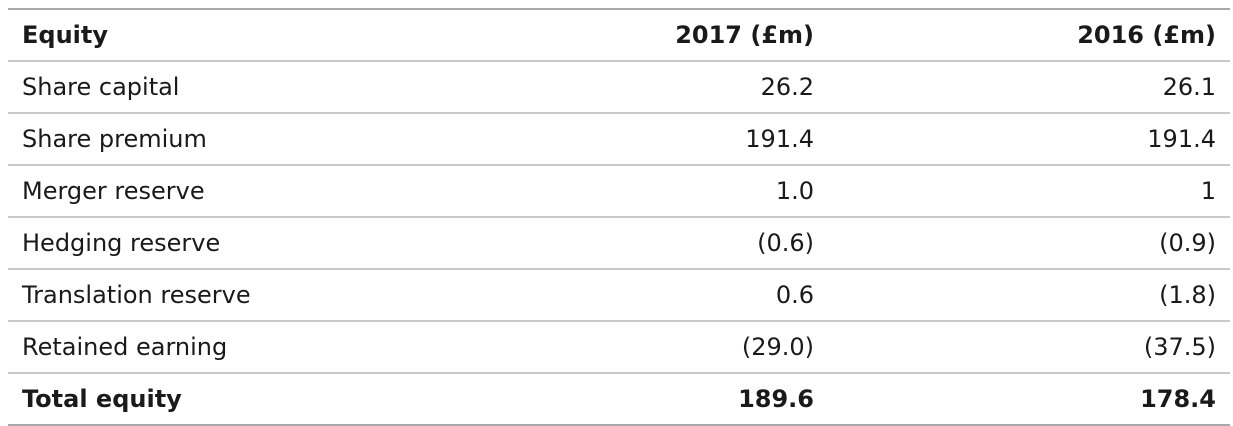 This screenshot has width=1233, height=426. I want to click on value-2016: (37.5), so click(1029, 347).